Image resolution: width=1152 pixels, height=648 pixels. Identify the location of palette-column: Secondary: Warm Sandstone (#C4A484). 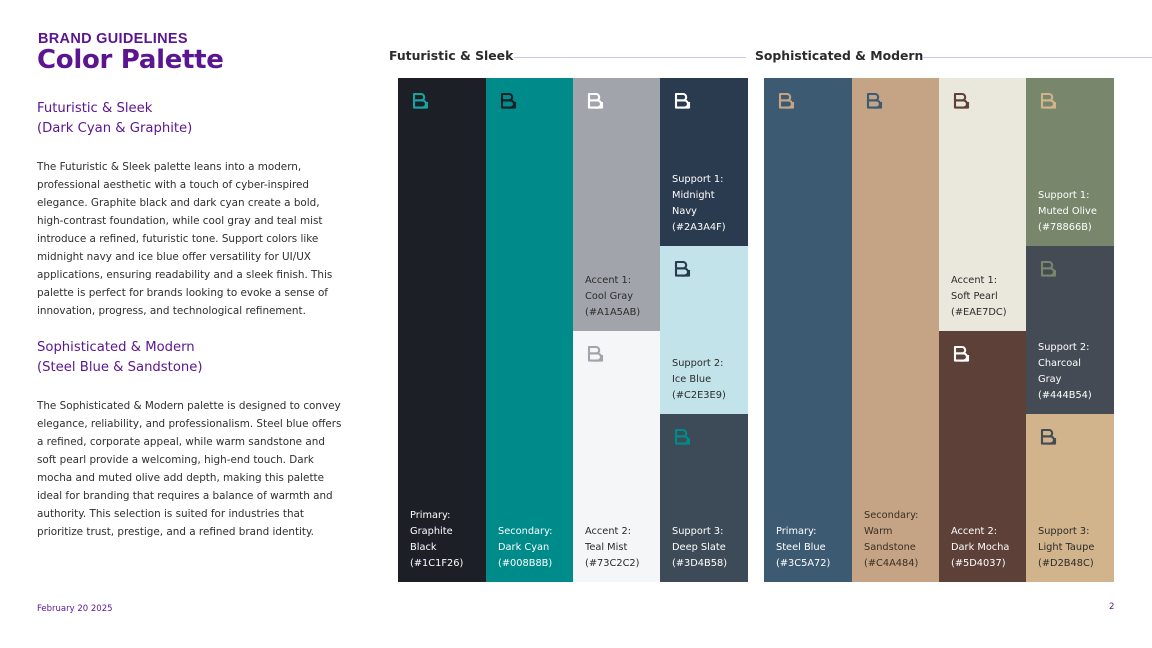
(896, 330).